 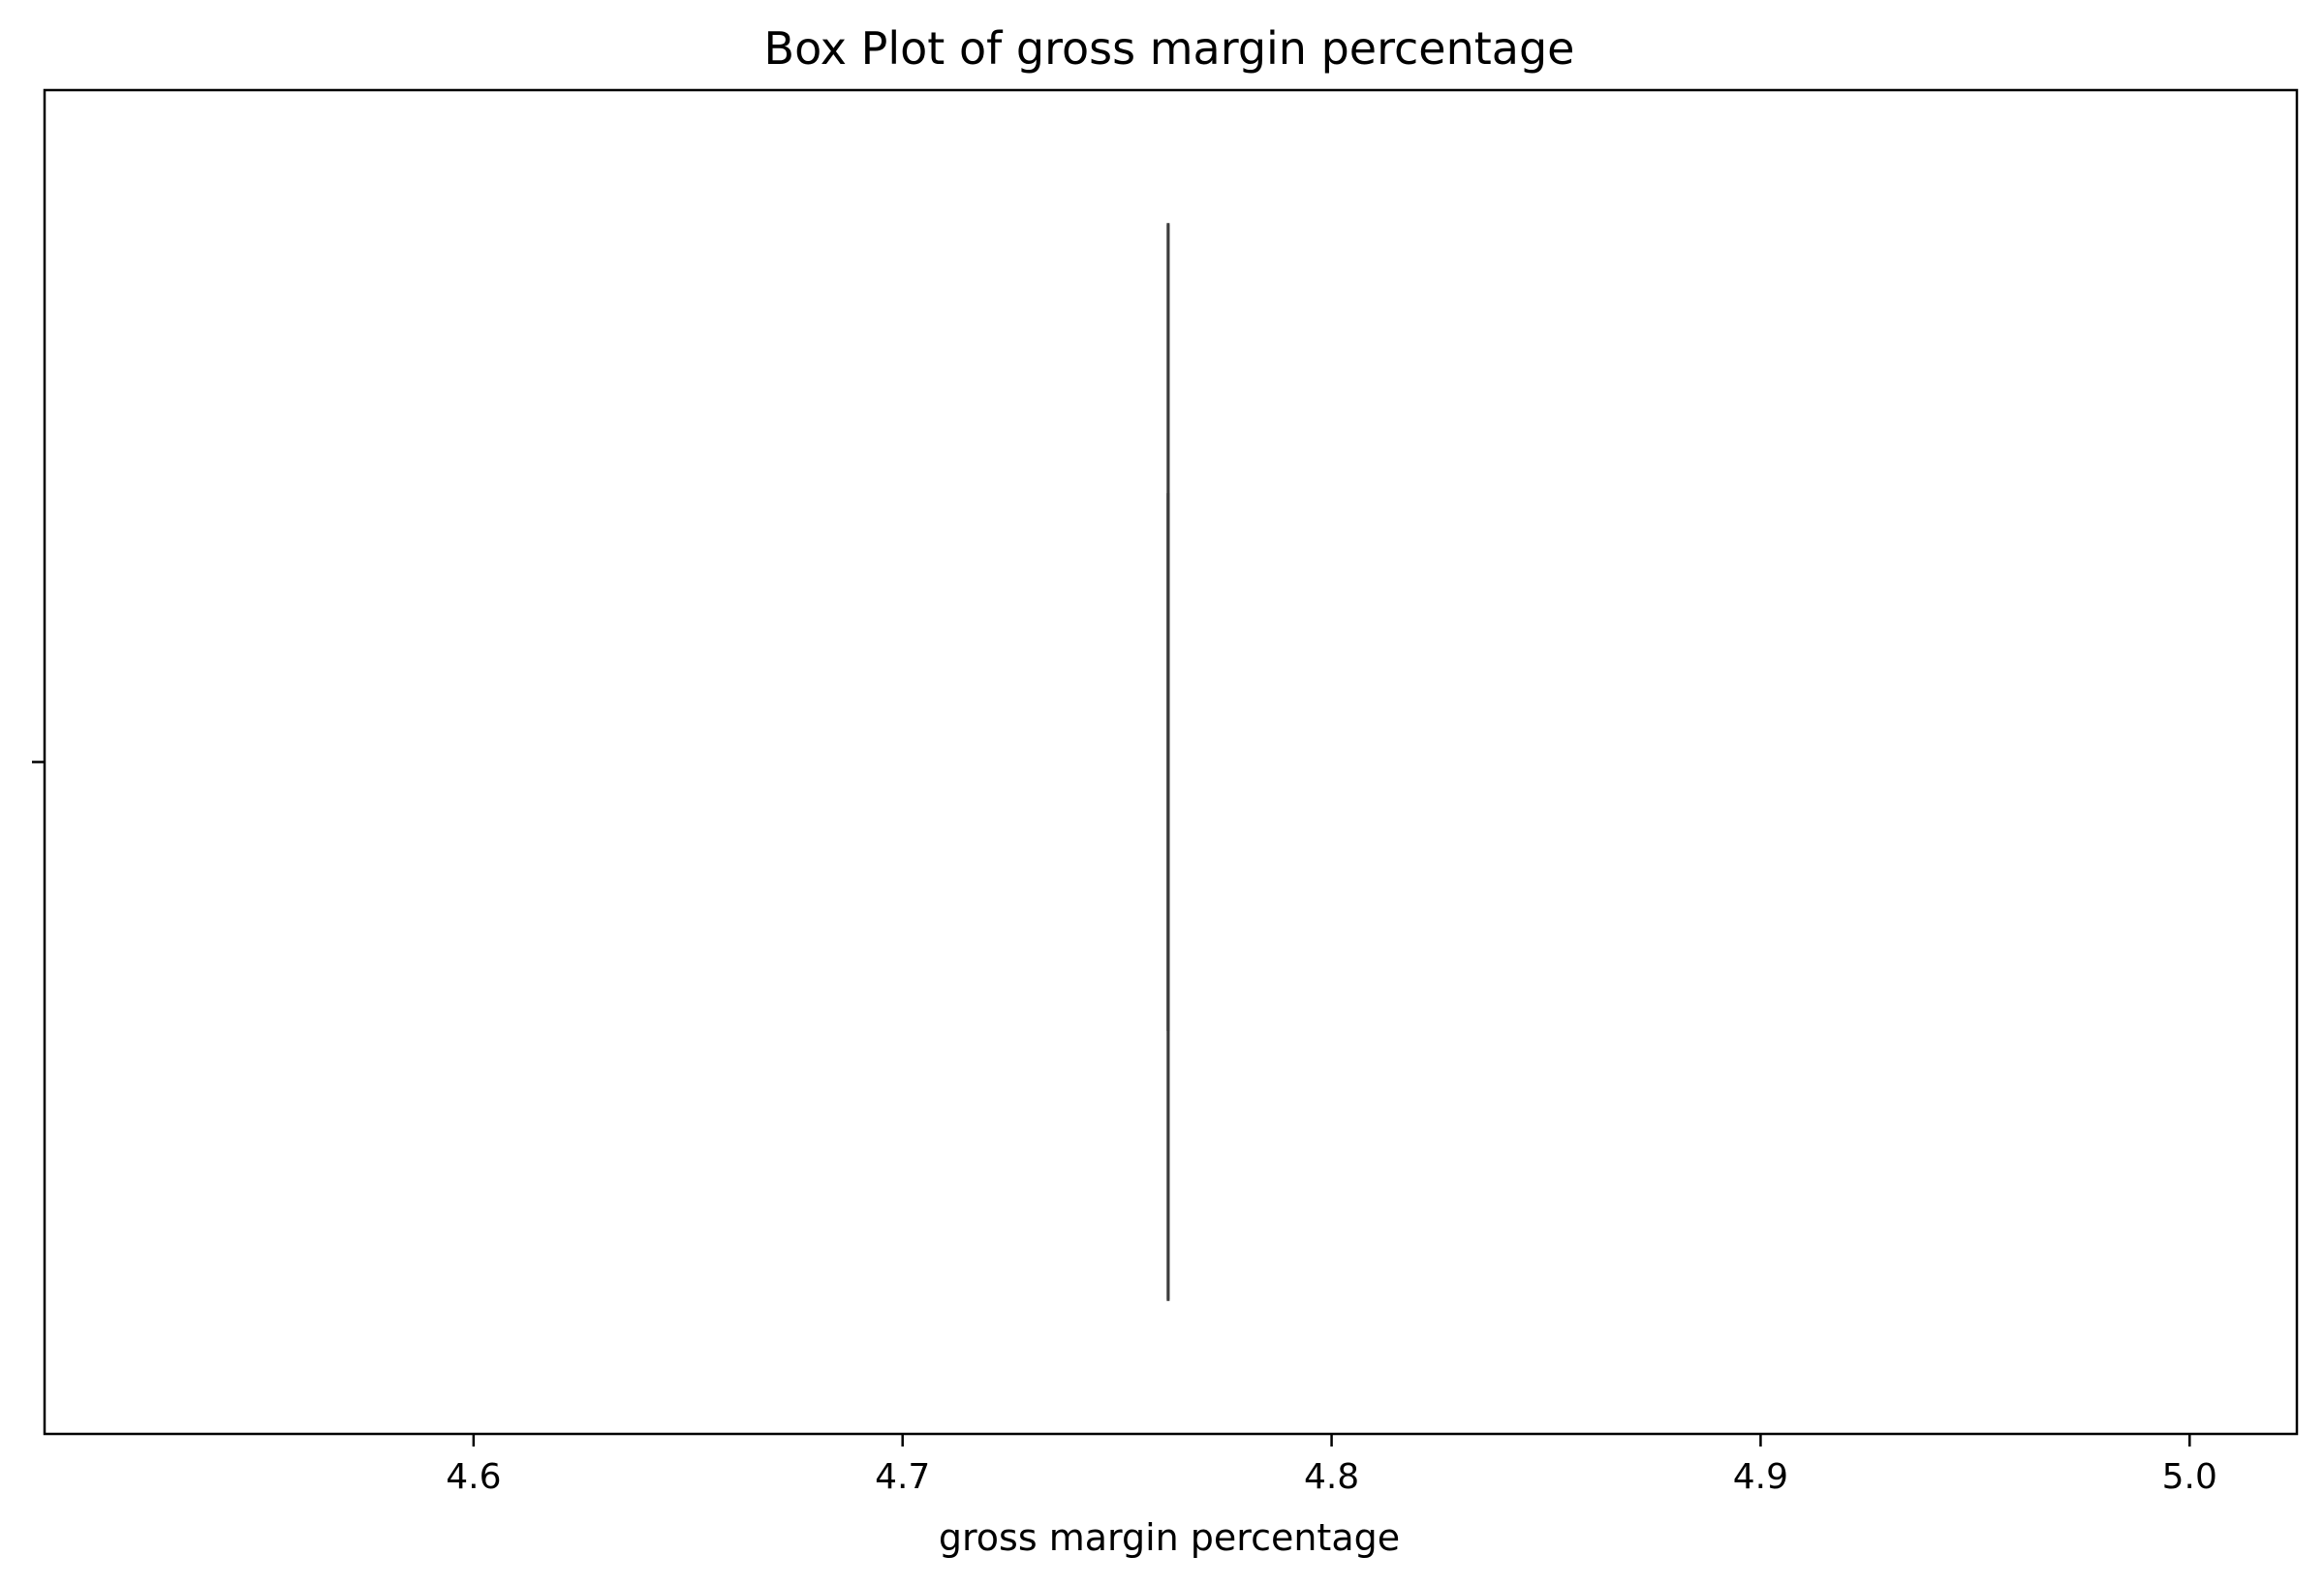 What do you see at coordinates (473, 1477) in the screenshot?
I see `x-tick-label: 4.6` at bounding box center [473, 1477].